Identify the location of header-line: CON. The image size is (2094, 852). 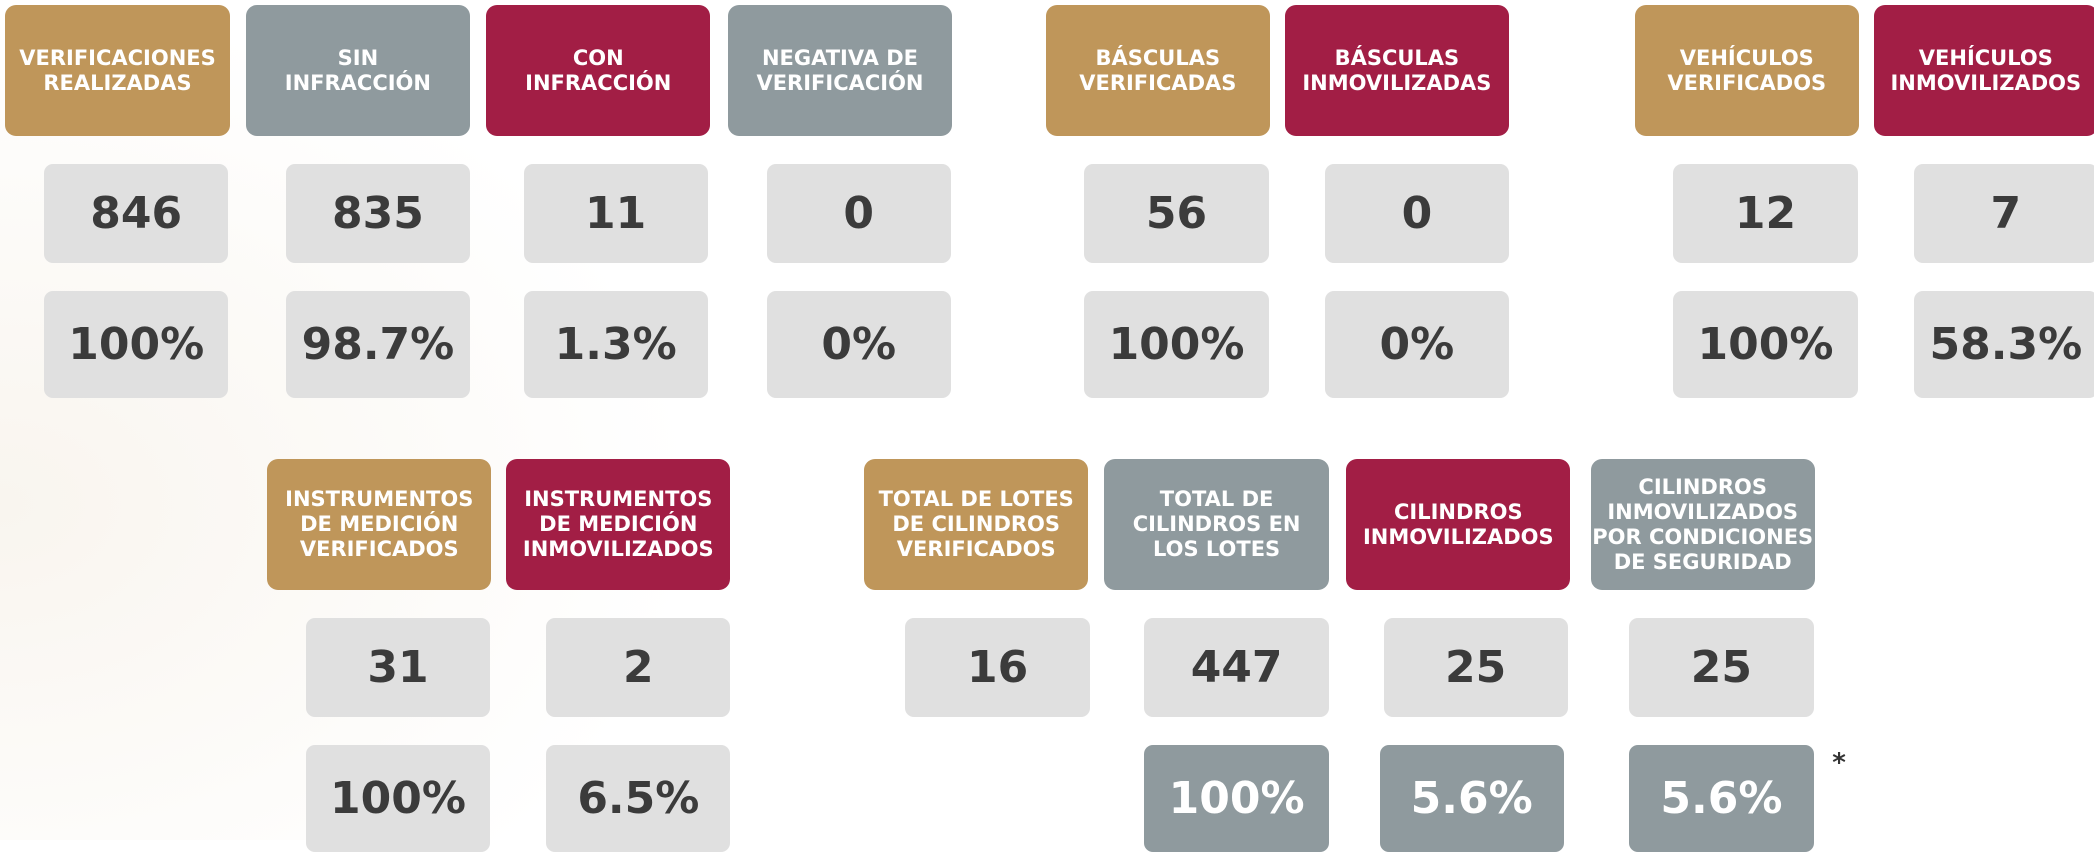
(598, 57).